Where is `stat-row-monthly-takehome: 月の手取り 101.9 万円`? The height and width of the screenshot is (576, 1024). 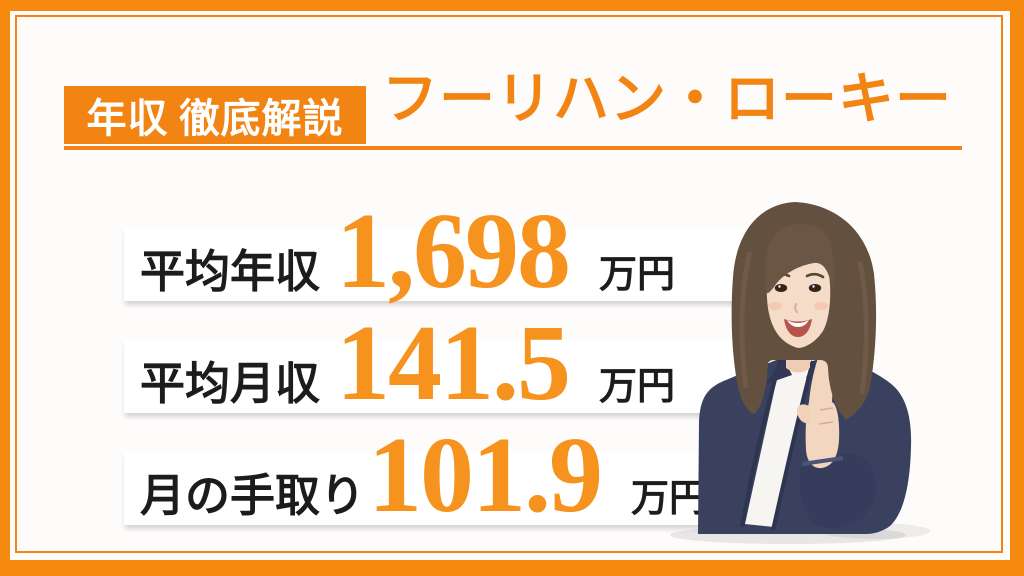 stat-row-monthly-takehome: 月の手取り 101.9 万円 is located at coordinates (447, 475).